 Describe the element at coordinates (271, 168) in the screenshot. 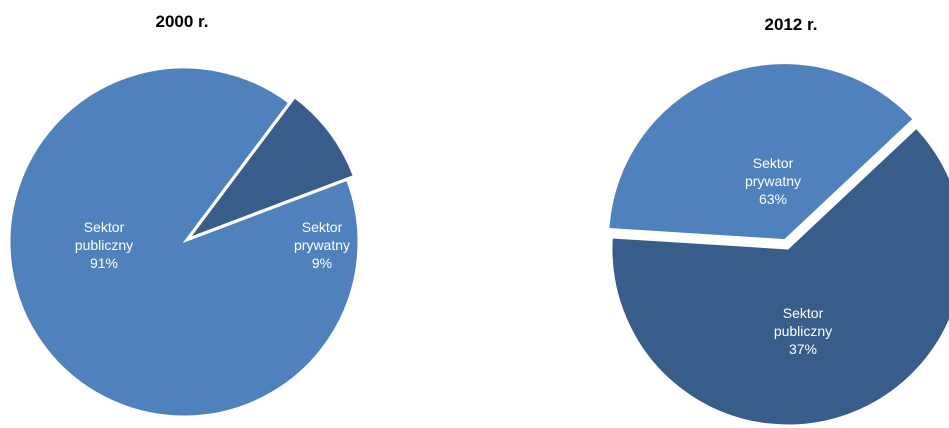

I see `pie-slice-2000-prywatny` at that location.